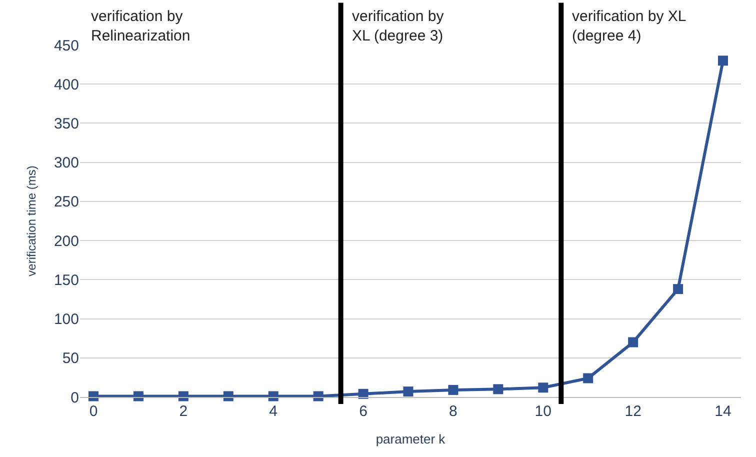 The image size is (756, 457). Describe the element at coordinates (453, 411) in the screenshot. I see `x-tick-label: 8` at that location.